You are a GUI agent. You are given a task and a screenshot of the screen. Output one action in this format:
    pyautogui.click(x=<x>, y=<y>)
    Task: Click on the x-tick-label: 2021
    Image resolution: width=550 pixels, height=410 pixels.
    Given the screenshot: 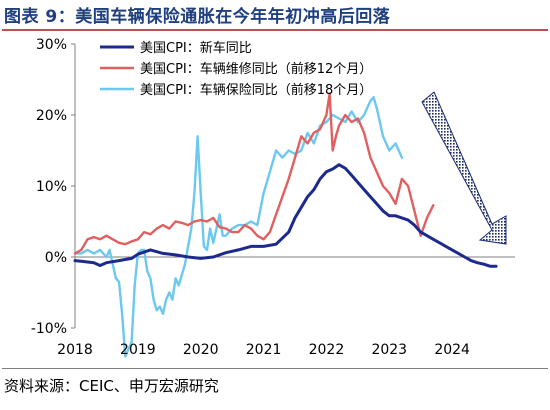 What is the action you would take?
    pyautogui.click(x=264, y=350)
    